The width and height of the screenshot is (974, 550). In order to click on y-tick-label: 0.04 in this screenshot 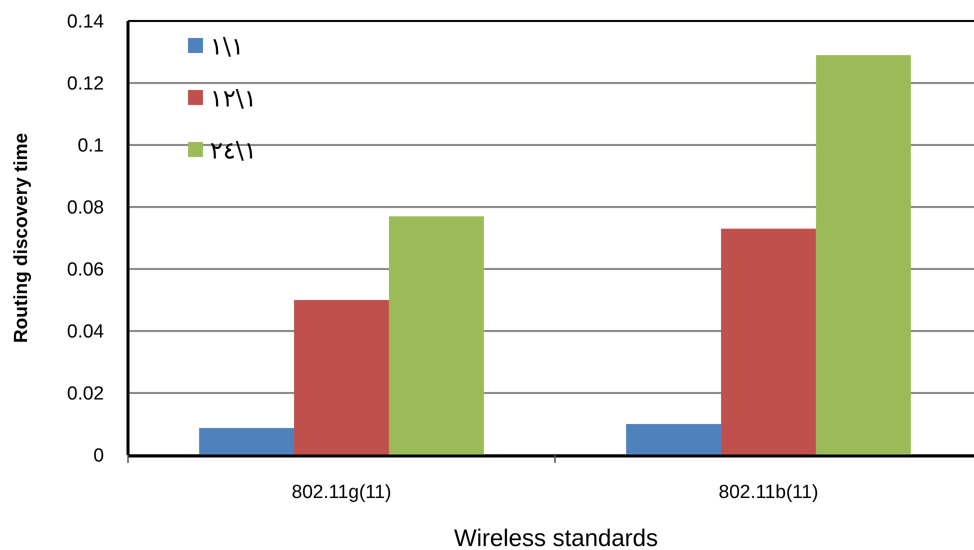, I will do `click(85, 332)`.